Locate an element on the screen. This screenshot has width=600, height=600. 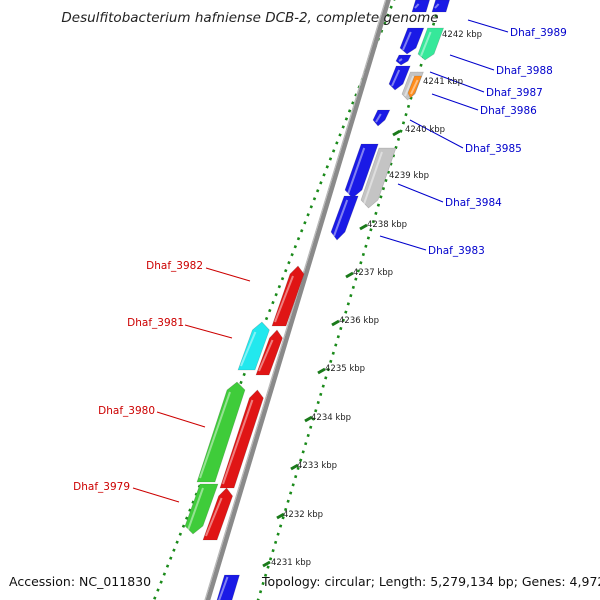
label-dhaf_3981: Dhaf_3981 is located at coordinates (155, 323).